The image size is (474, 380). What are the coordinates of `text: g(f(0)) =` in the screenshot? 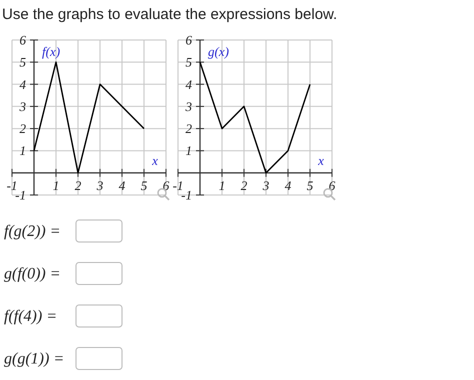 It's located at (32, 274).